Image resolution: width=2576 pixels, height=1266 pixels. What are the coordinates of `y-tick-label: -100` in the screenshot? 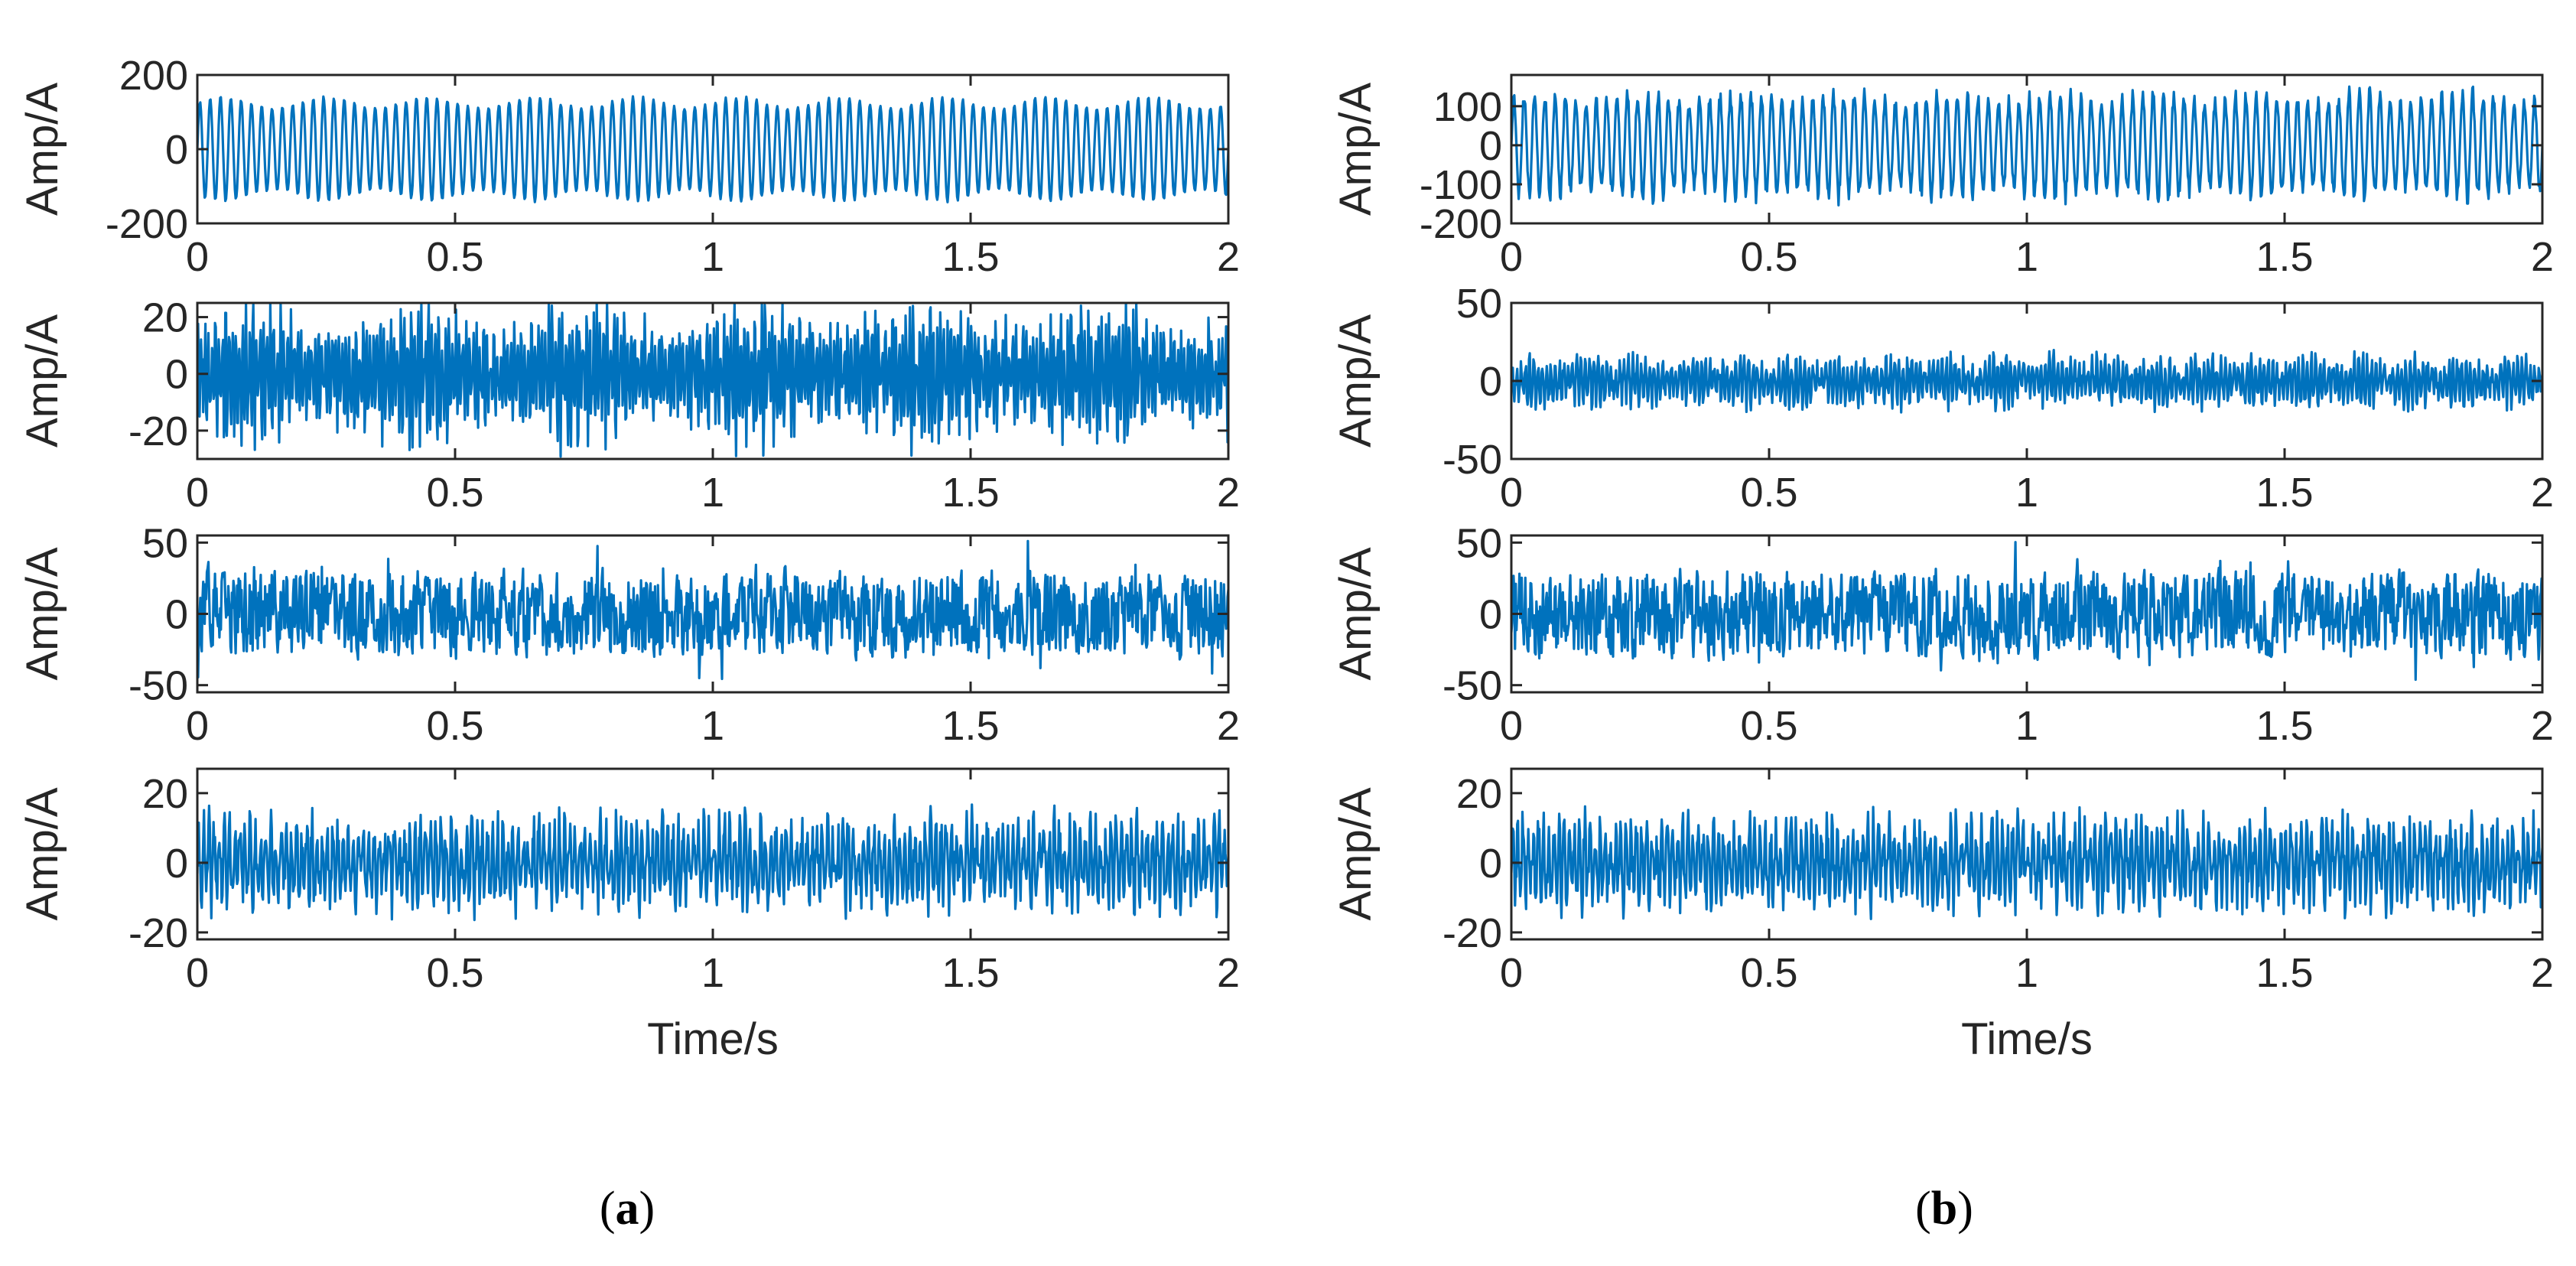 It's located at (1461, 185).